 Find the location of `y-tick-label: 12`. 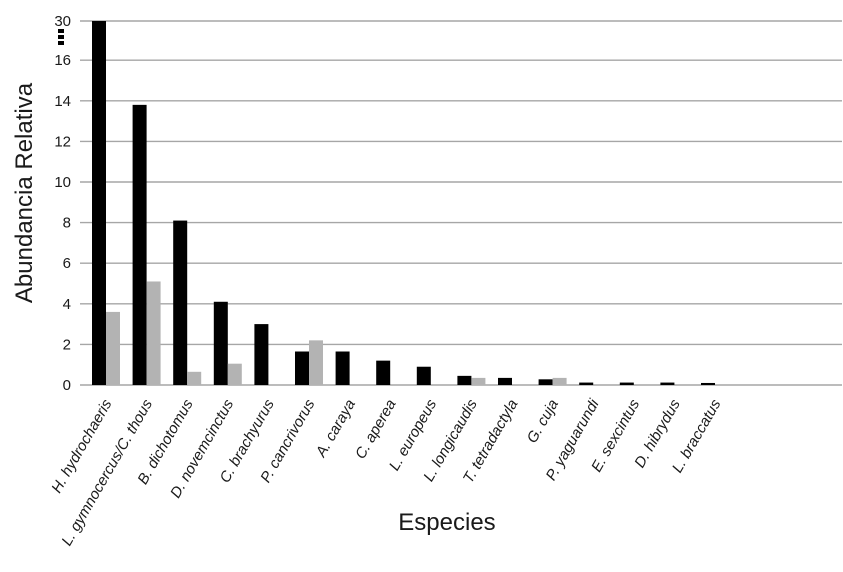

y-tick-label: 12 is located at coordinates (62, 141).